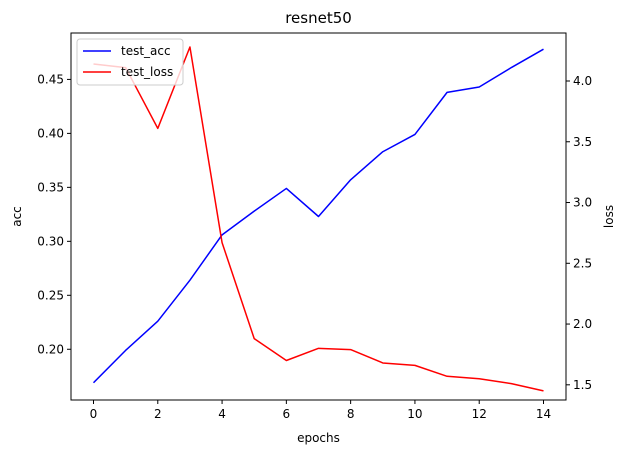 This screenshot has width=627, height=455. I want to click on right-y-tick-label: 3.5, so click(582, 142).